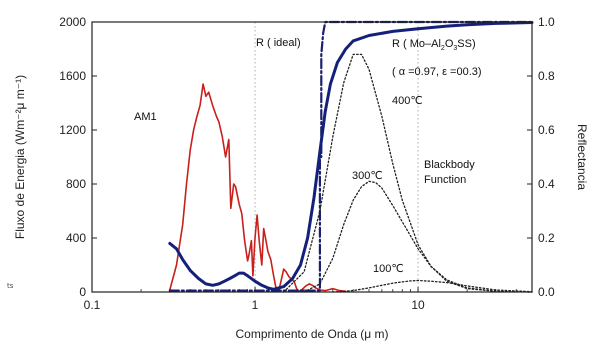 The width and height of the screenshot is (593, 345). I want to click on y-right-tick-label: 0.4, so click(546, 184).